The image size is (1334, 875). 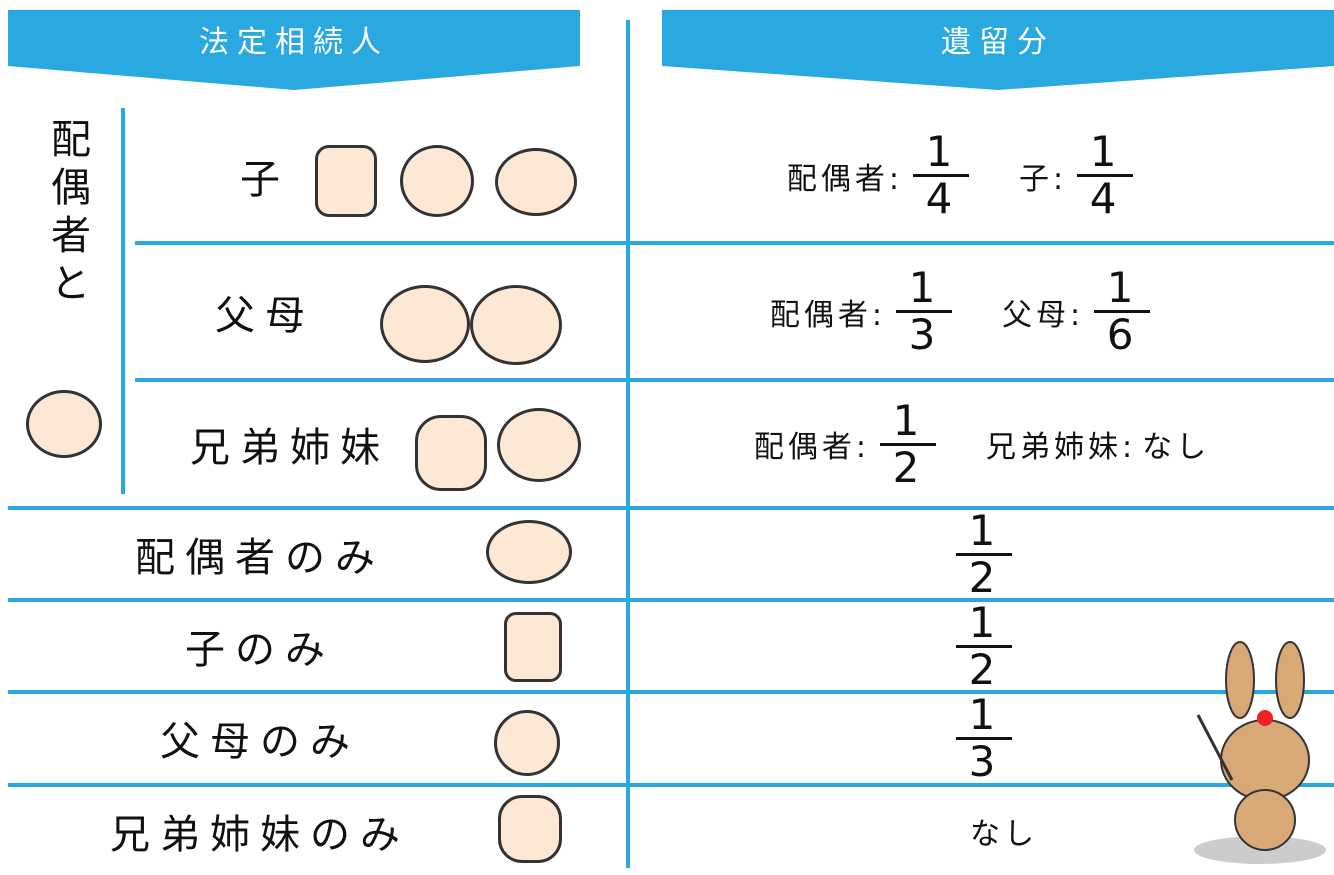 What do you see at coordinates (67, 214) in the screenshot?
I see `group-label: 配偶者と` at bounding box center [67, 214].